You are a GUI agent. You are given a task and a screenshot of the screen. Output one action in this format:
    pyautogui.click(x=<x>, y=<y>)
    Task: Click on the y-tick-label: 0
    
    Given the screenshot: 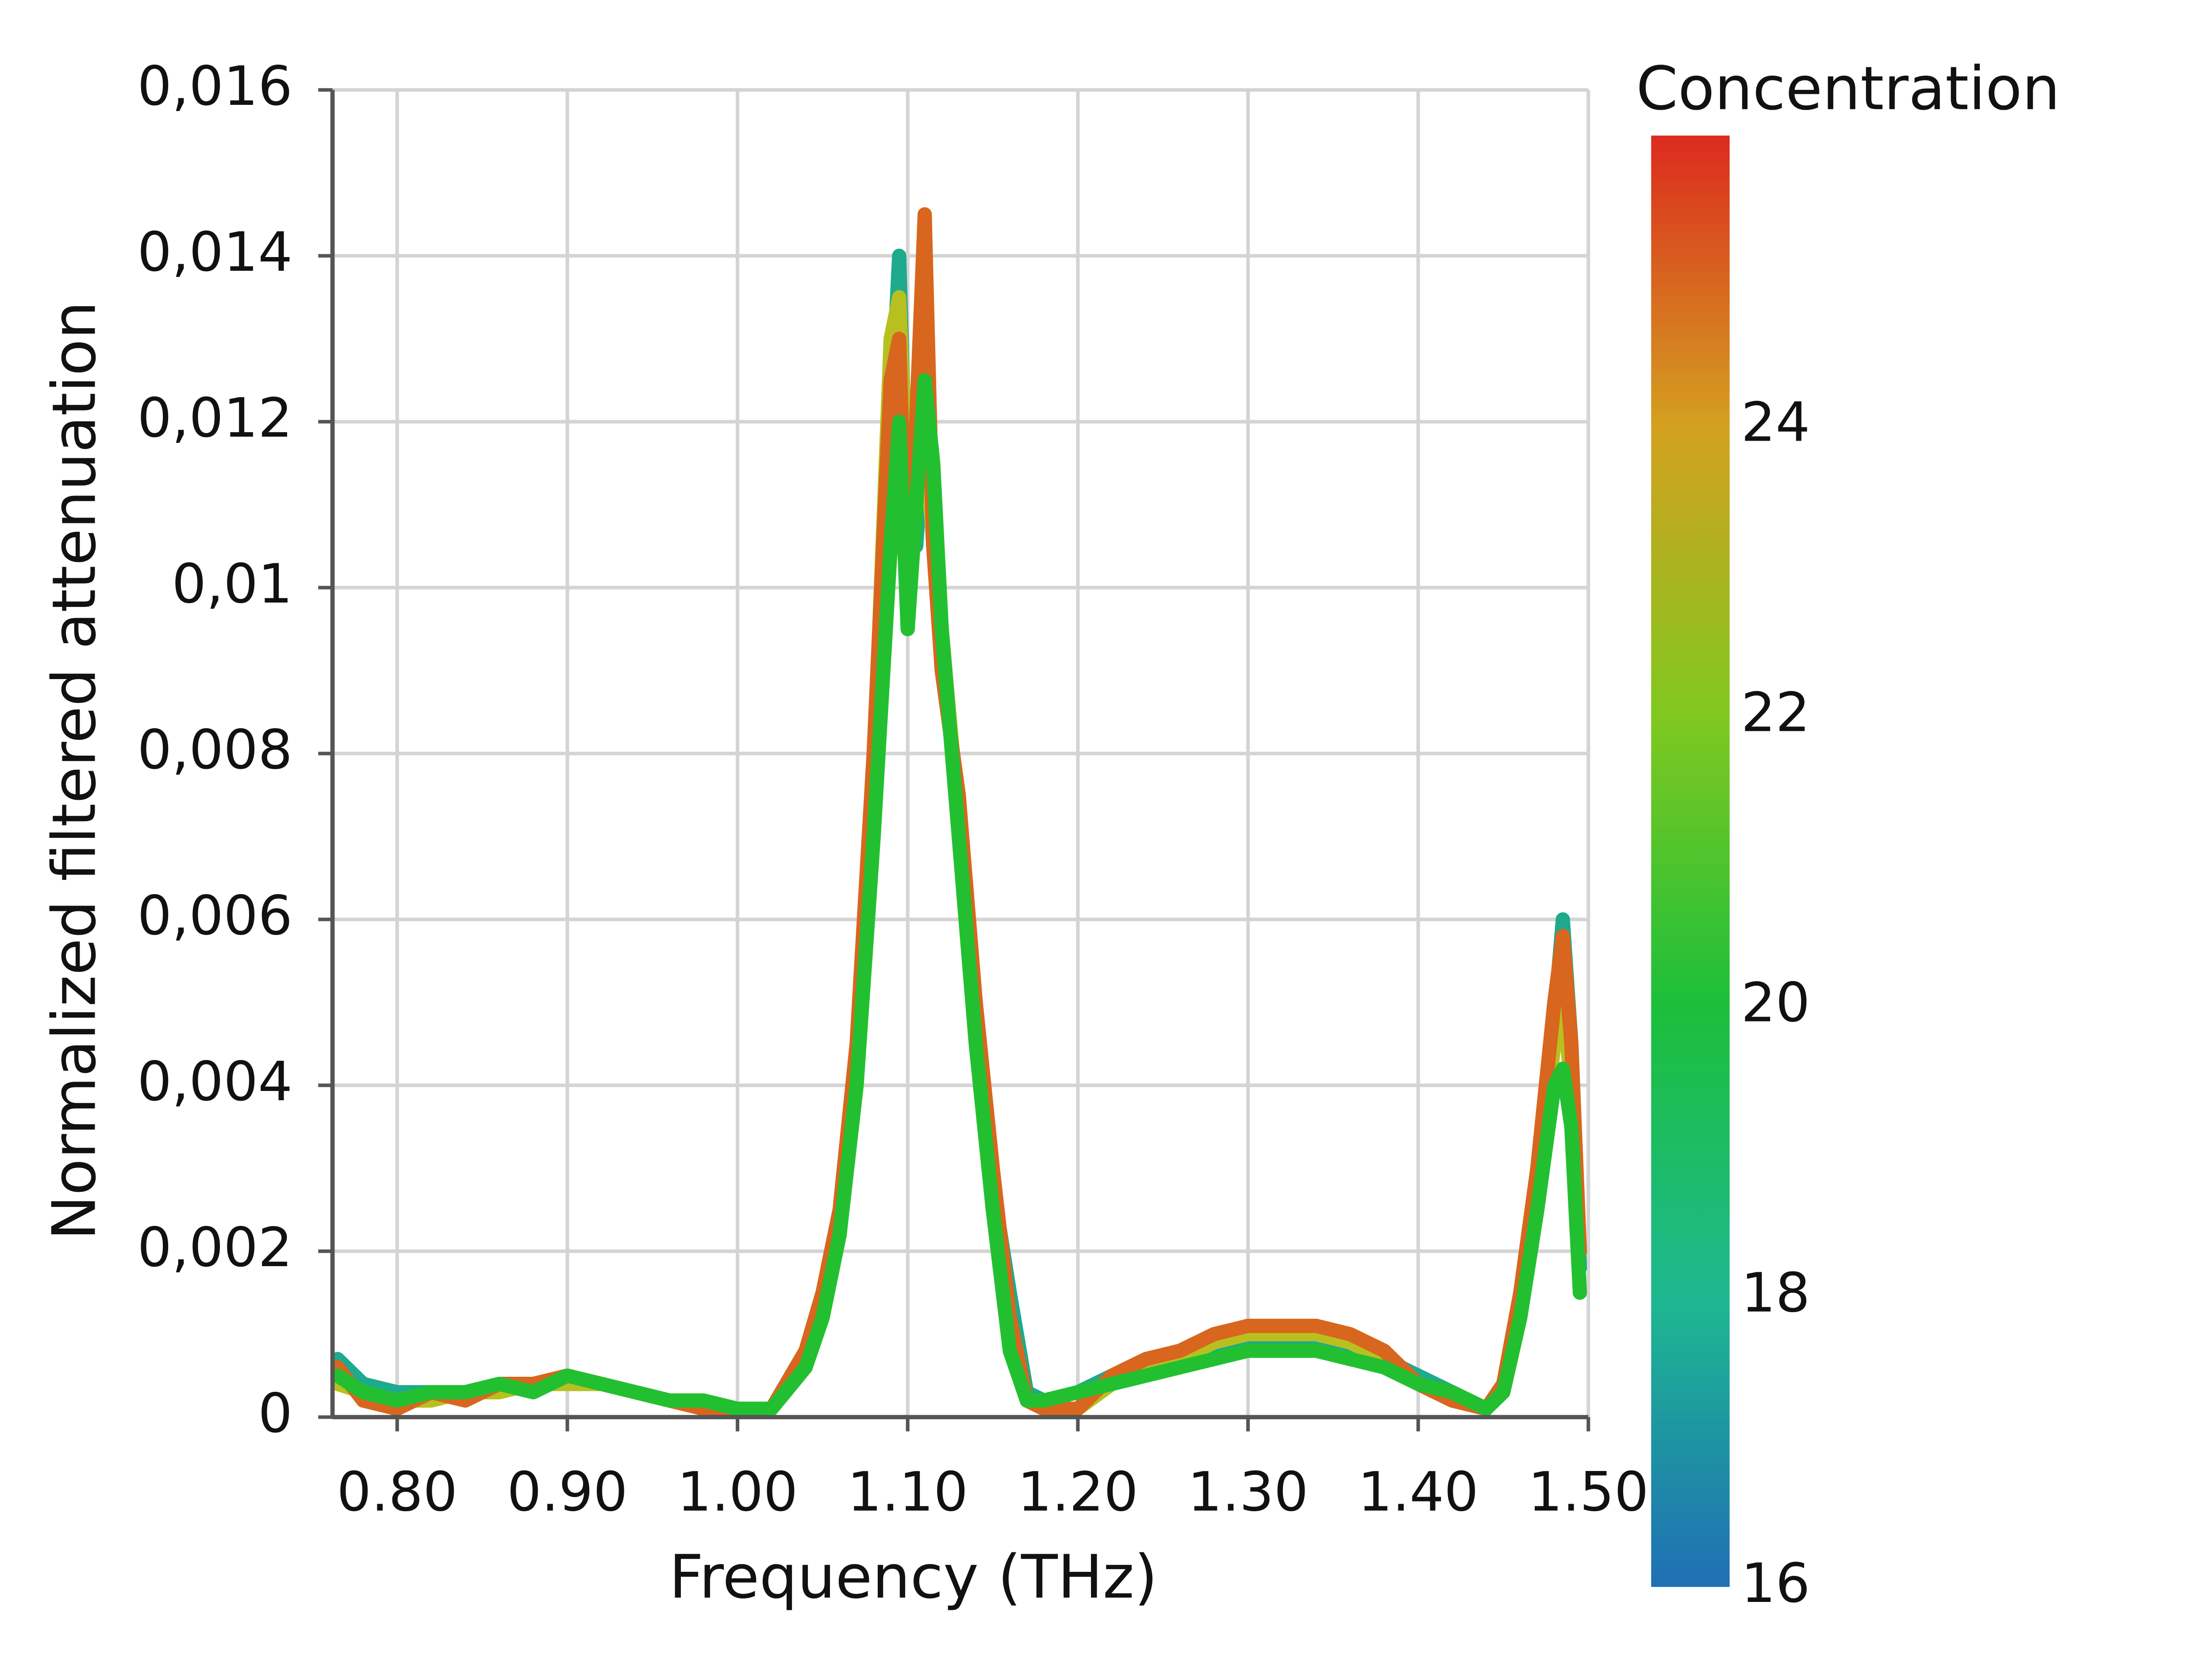 What is the action you would take?
    pyautogui.click(x=275, y=1414)
    